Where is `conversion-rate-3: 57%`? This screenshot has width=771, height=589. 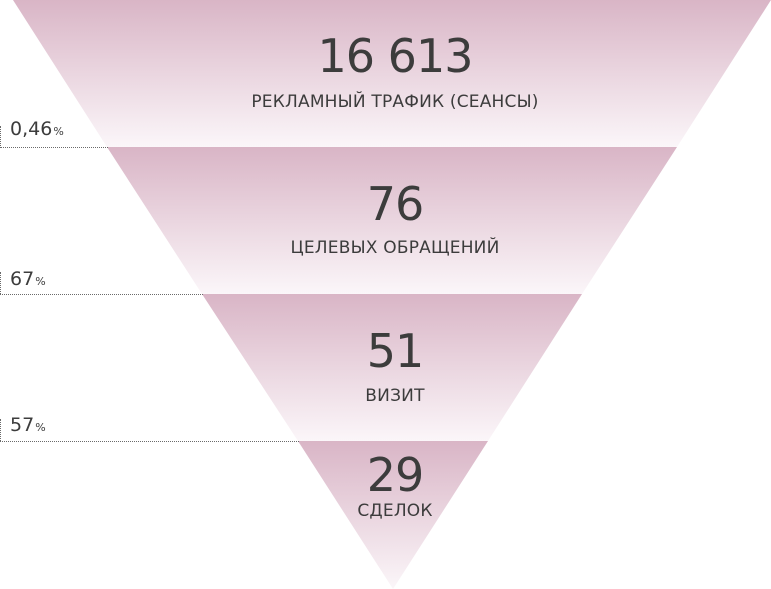
conversion-rate-3: 57% is located at coordinates (28, 425).